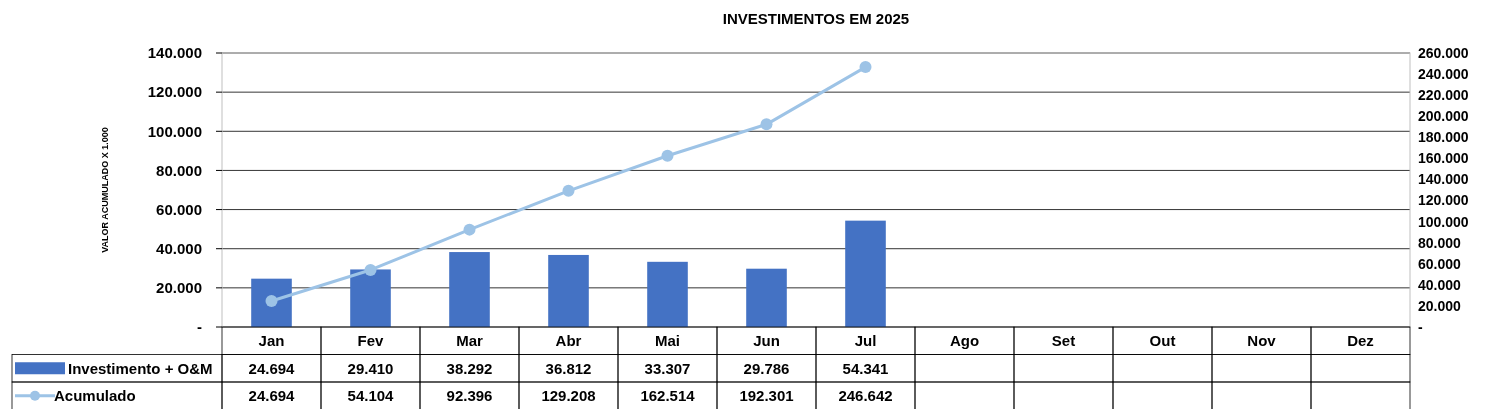  Describe the element at coordinates (1443, 179) in the screenshot. I see `y2-tick-label: 140.000` at that location.